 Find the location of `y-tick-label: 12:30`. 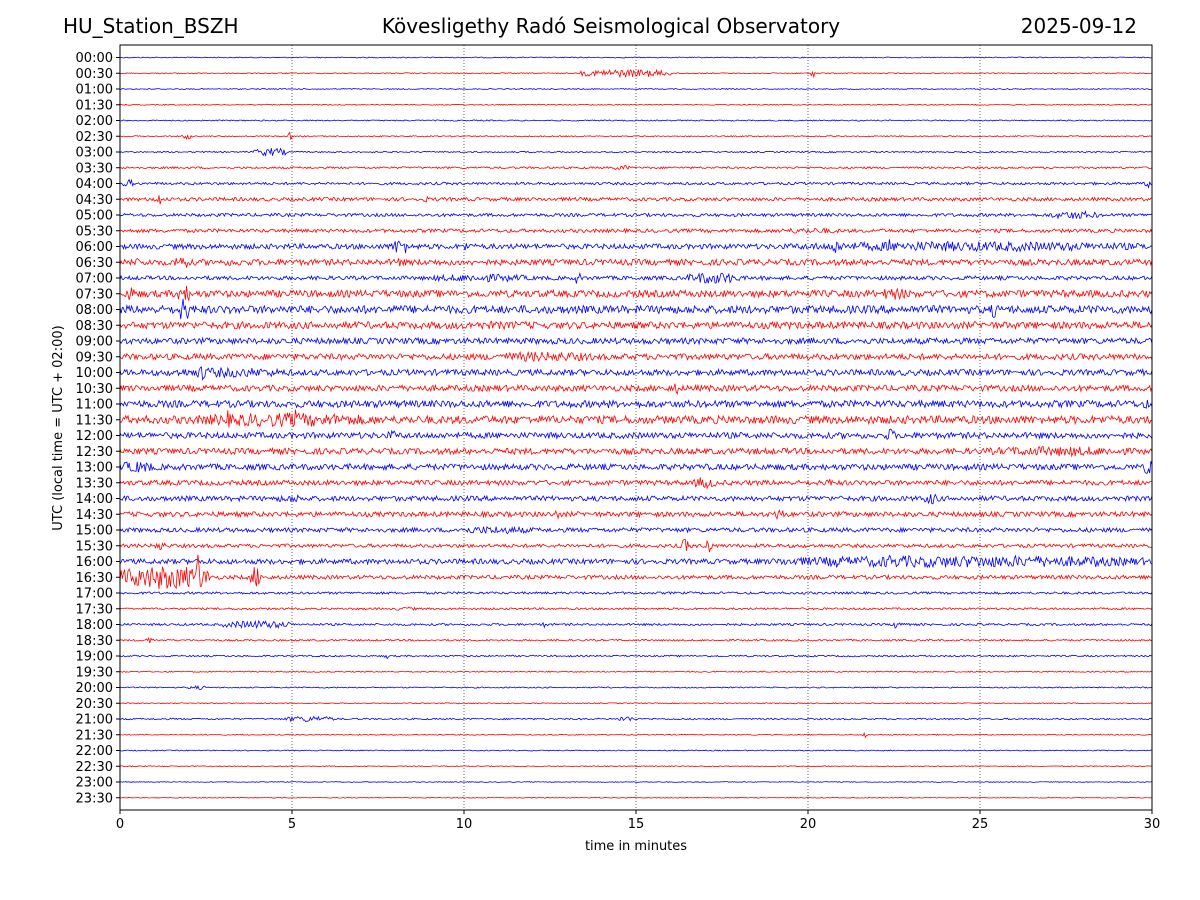

y-tick-label: 12:30 is located at coordinates (94, 452).